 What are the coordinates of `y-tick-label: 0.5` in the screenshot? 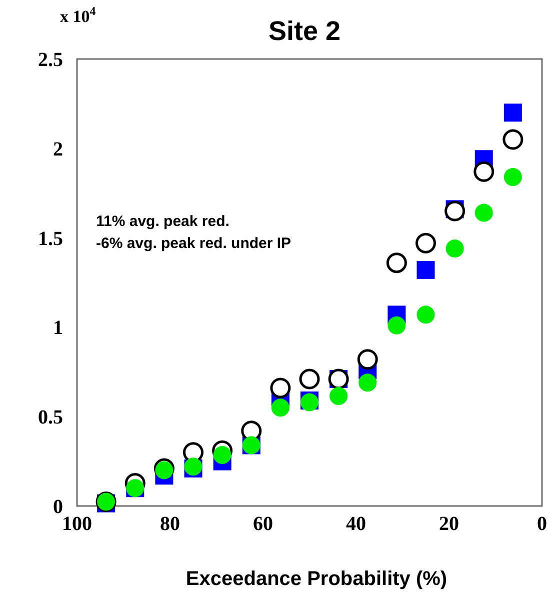 It's located at (50, 417).